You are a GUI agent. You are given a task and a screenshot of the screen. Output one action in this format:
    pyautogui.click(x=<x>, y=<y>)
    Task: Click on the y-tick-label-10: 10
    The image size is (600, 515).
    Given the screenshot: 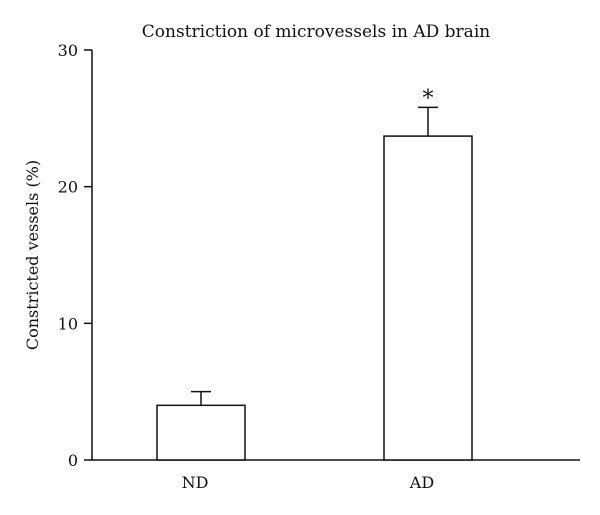 What is the action you would take?
    pyautogui.click(x=68, y=323)
    